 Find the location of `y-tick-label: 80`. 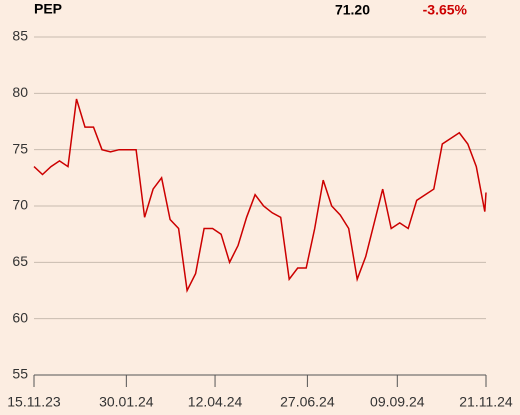

y-tick-label: 80 is located at coordinates (20, 92).